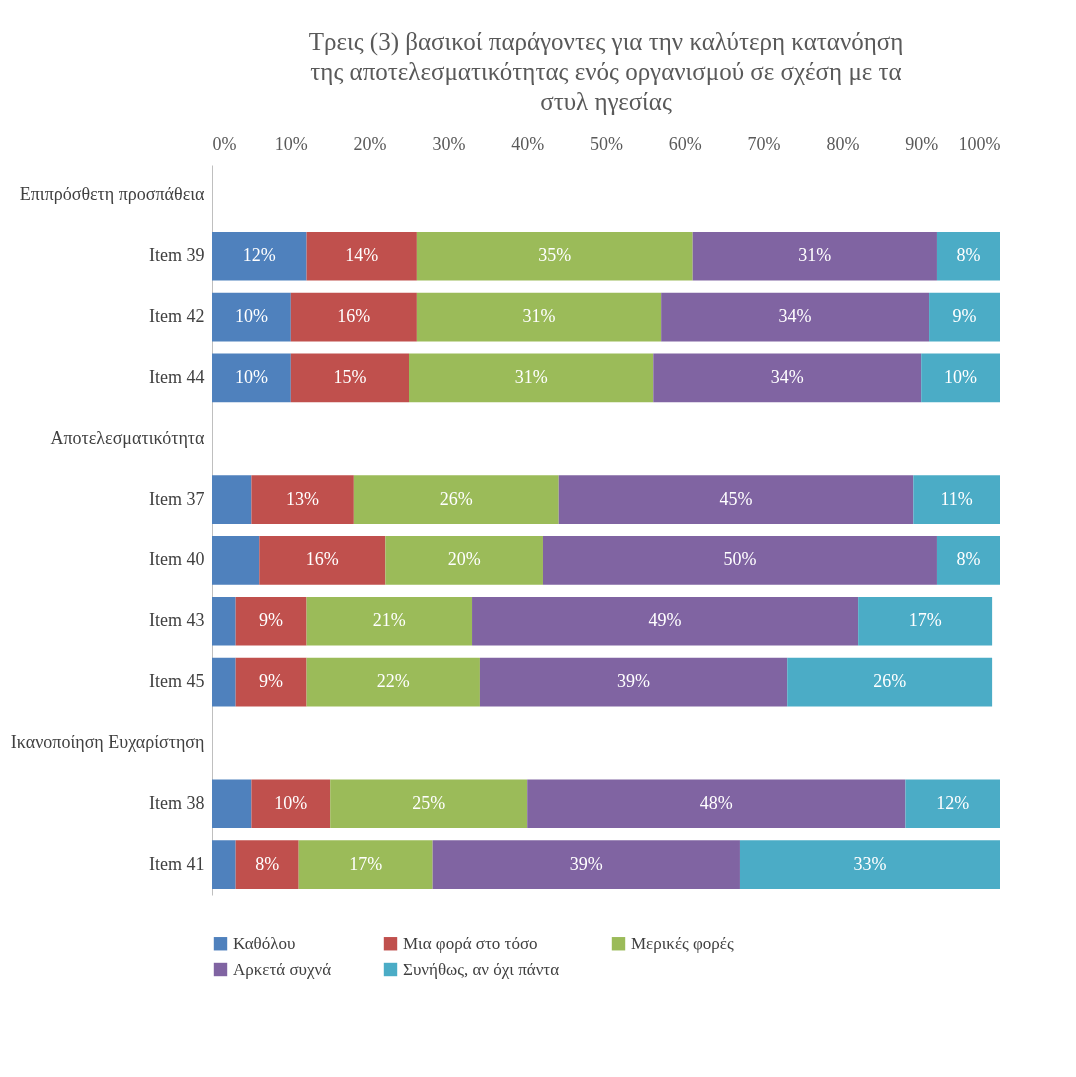  I want to click on legend-label: Αρκετά συχνά, so click(282, 969).